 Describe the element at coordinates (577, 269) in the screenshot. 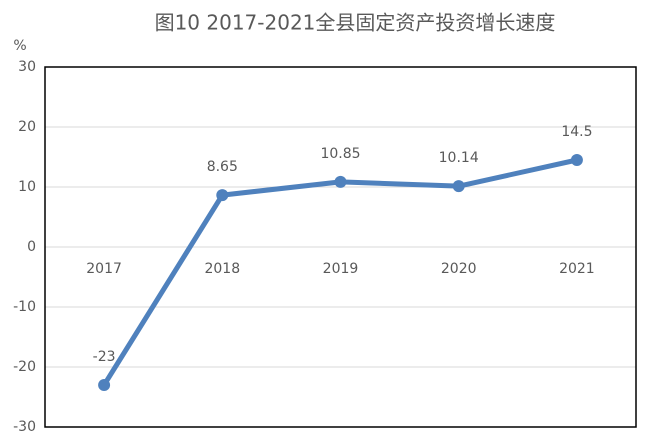

I see `x-tick-label: 2021` at that location.